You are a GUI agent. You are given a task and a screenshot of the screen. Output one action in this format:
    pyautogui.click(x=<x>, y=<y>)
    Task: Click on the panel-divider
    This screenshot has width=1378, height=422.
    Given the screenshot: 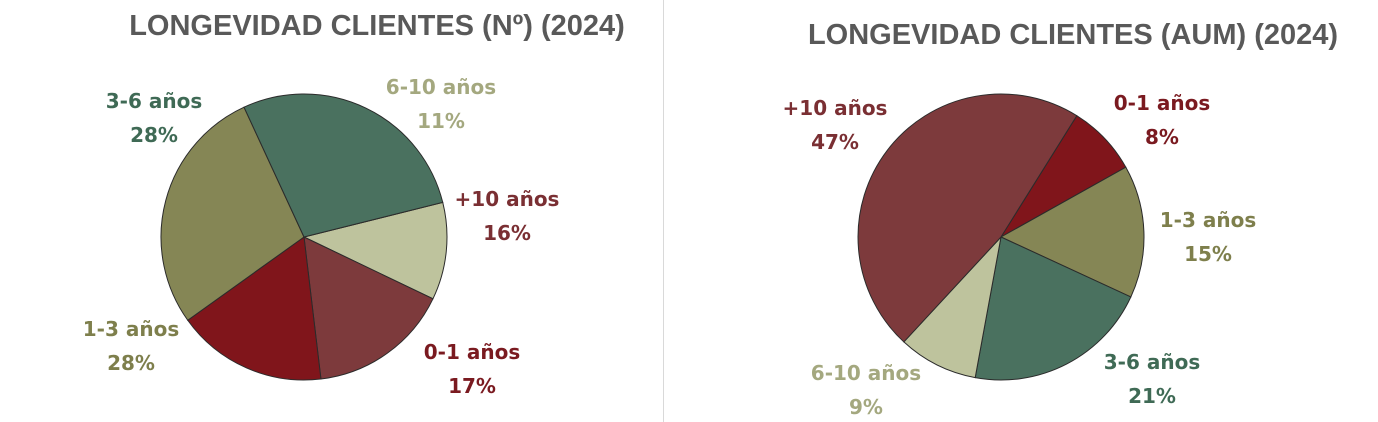 What is the action you would take?
    pyautogui.click(x=663, y=211)
    